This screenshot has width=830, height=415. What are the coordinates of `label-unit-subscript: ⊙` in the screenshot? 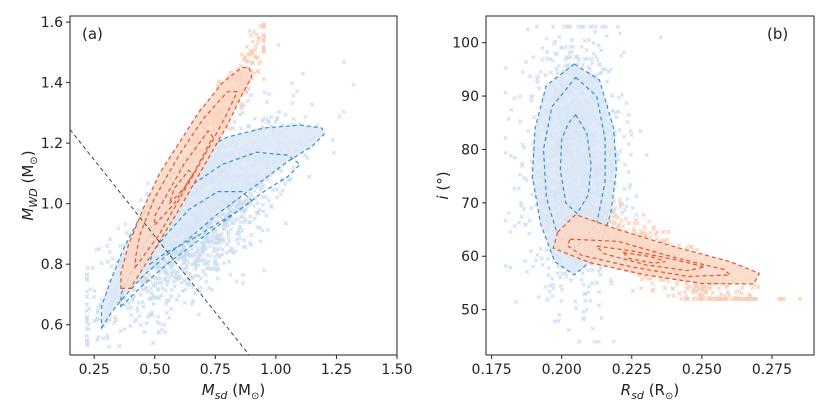 It's located at (255, 396).